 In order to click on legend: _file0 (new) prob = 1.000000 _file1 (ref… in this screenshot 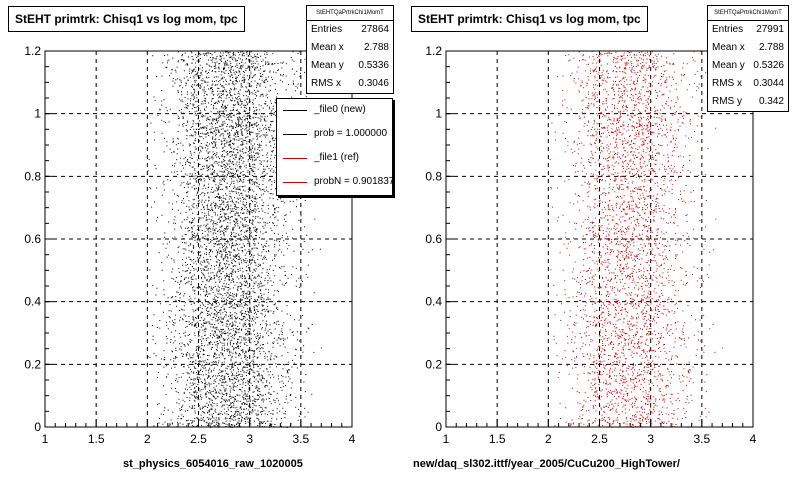, I will do `click(334, 147)`.